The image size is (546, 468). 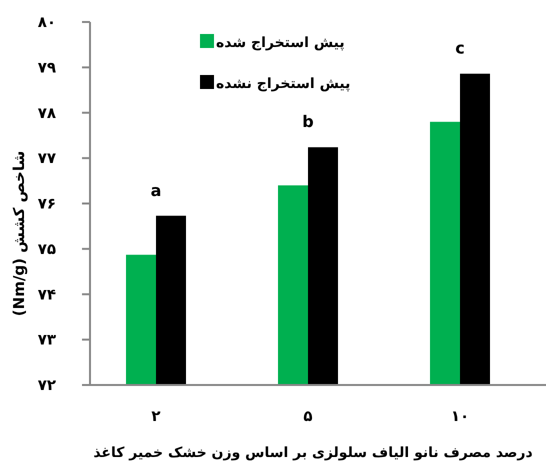 What do you see at coordinates (47, 294) in the screenshot?
I see `y-tick-label: ۷۴` at bounding box center [47, 294].